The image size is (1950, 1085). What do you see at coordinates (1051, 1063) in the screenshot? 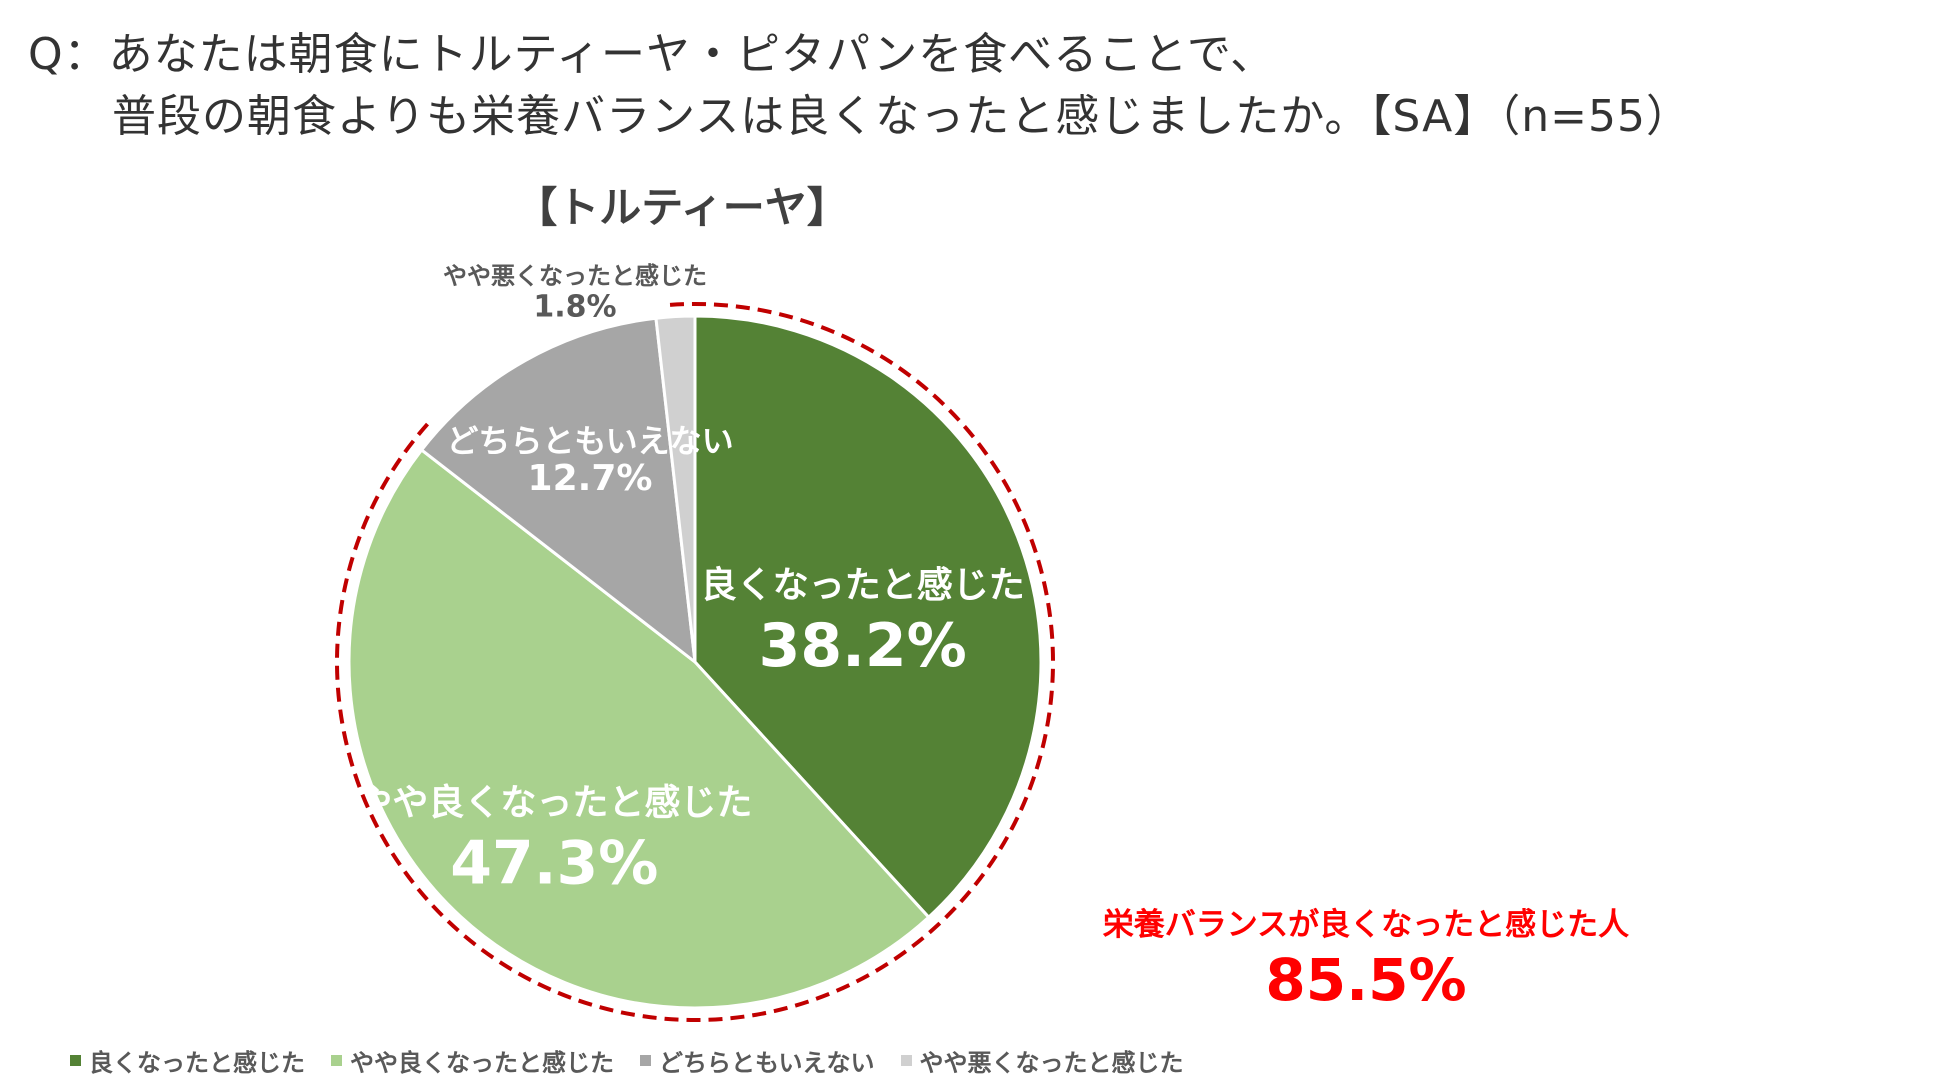
I see `legend-label-3: やや悪くなったと感じた` at bounding box center [1051, 1063].